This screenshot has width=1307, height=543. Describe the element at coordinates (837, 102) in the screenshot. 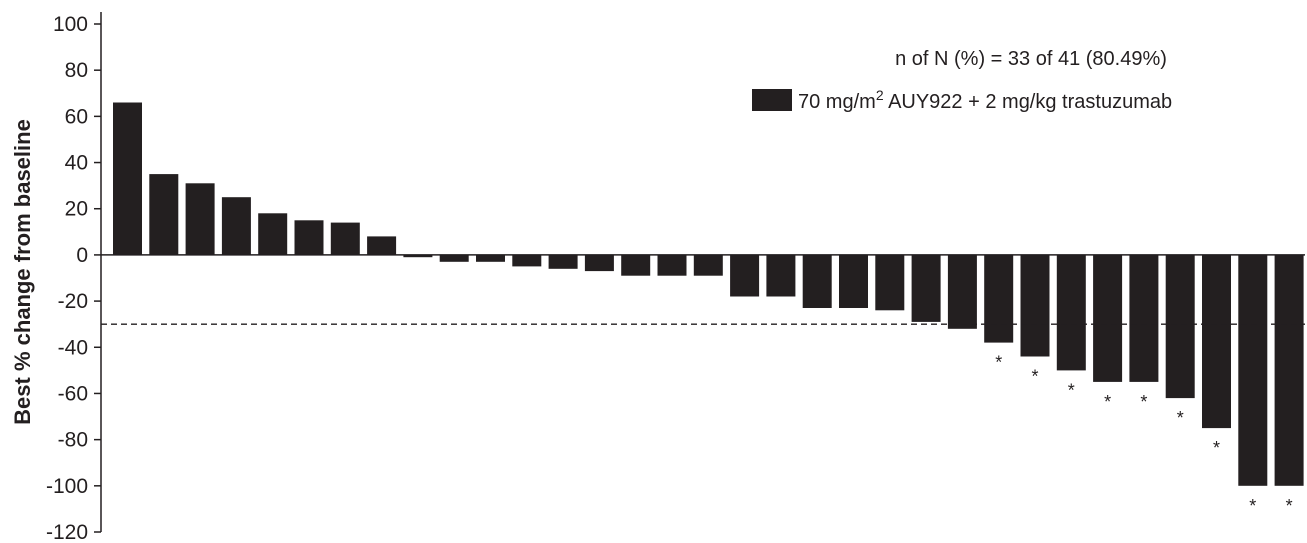

I see `legend-label-prefix: 70 mg/m` at that location.